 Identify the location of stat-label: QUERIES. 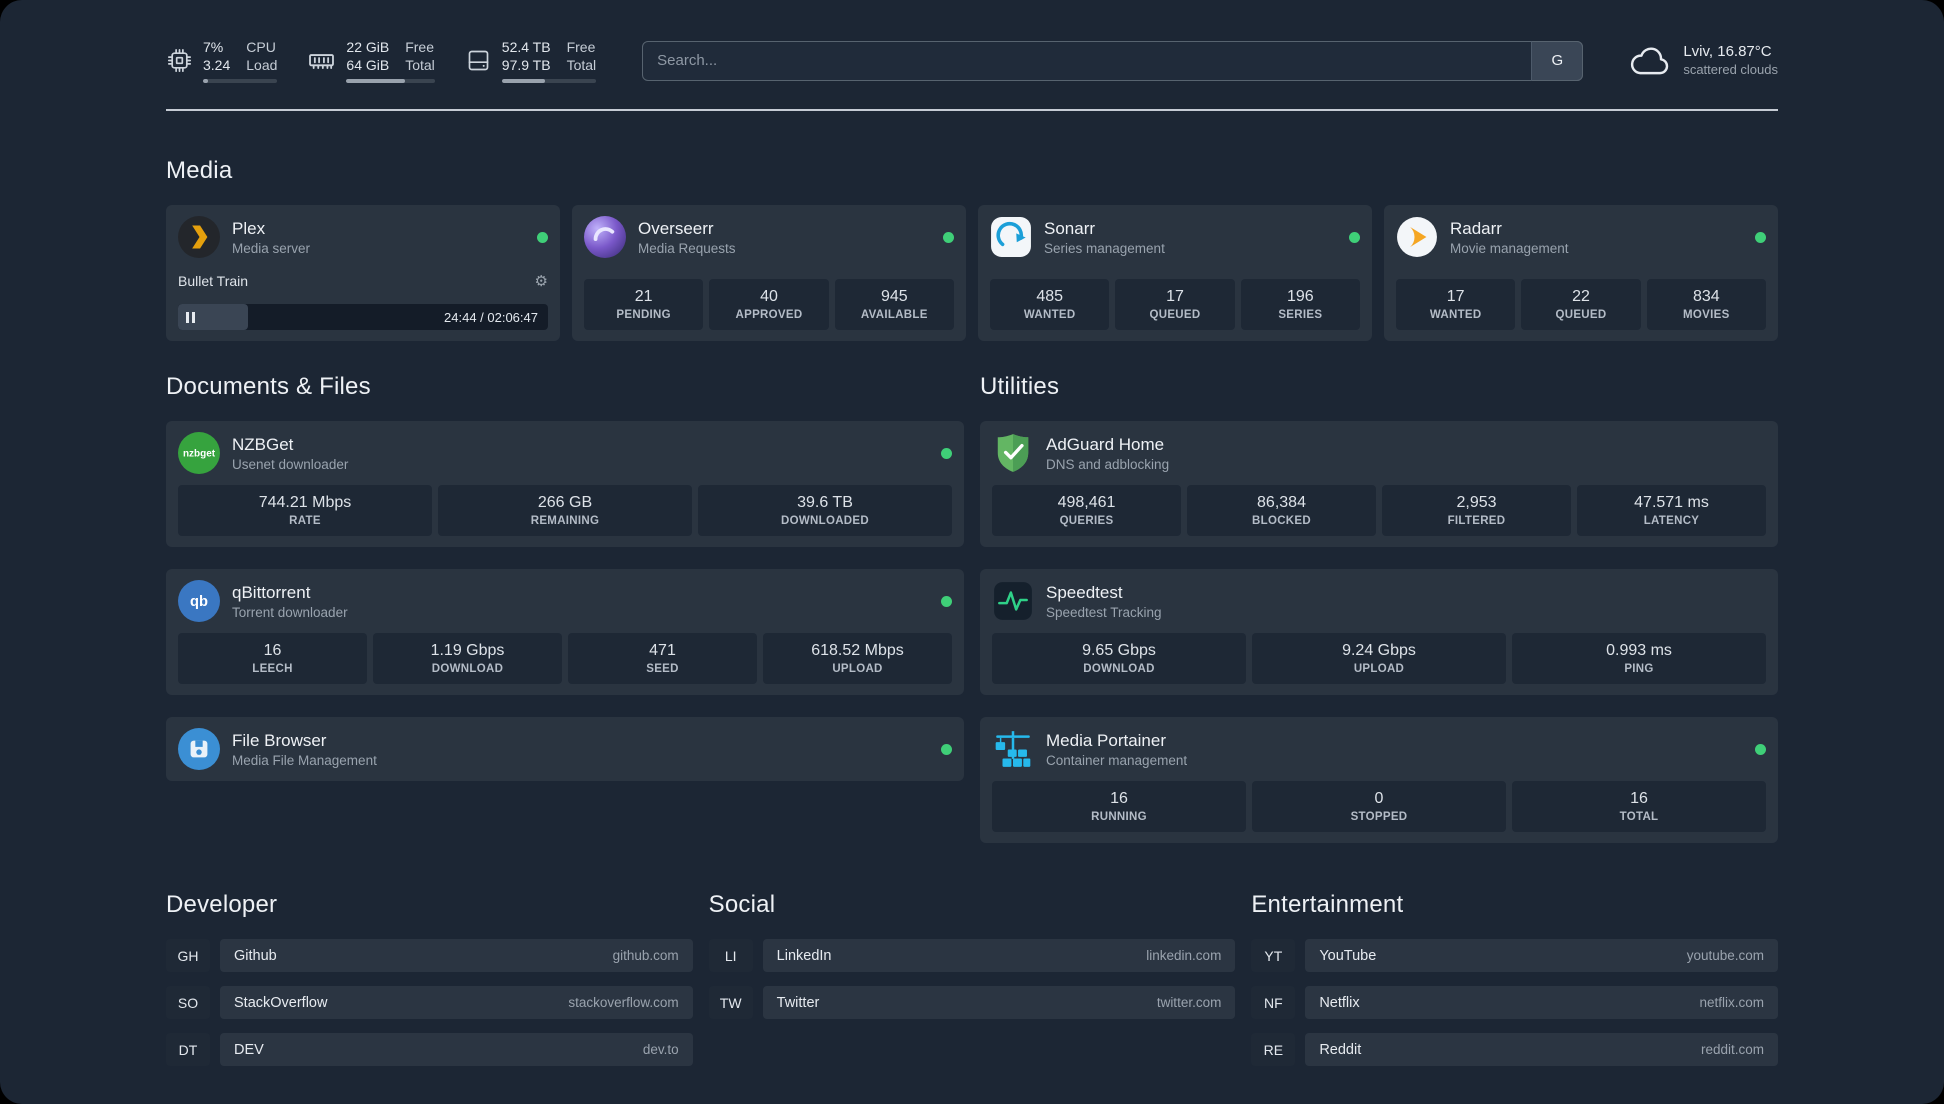
(1086, 521).